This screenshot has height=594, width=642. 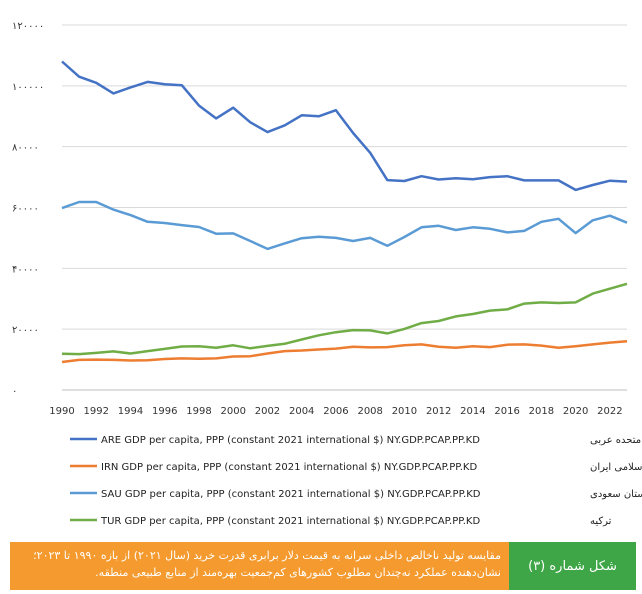 What do you see at coordinates (14, 391) in the screenshot?
I see `y-tick-label: ۰` at bounding box center [14, 391].